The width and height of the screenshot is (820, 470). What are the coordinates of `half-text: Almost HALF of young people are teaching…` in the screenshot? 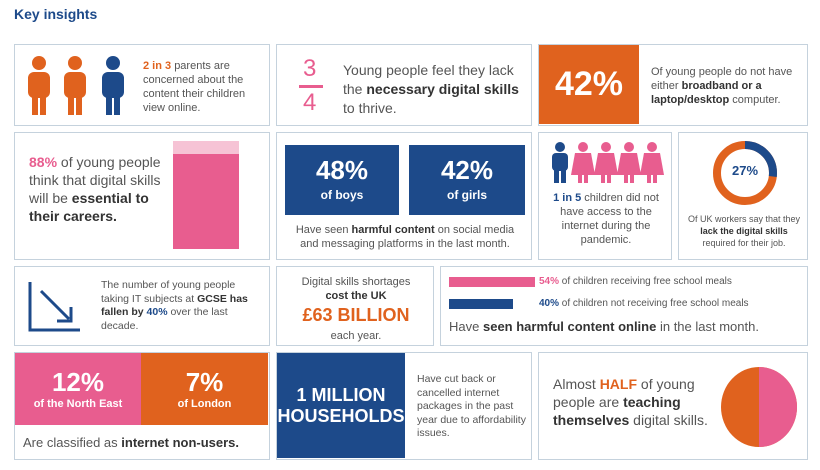 It's located at (630, 402).